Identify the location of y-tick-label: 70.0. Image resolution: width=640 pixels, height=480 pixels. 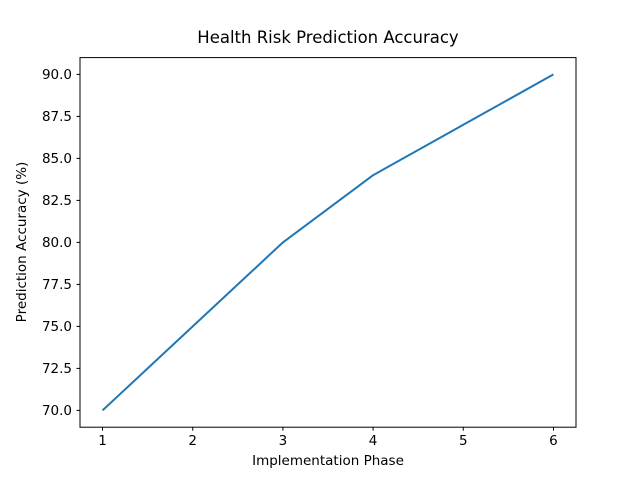
(57, 411).